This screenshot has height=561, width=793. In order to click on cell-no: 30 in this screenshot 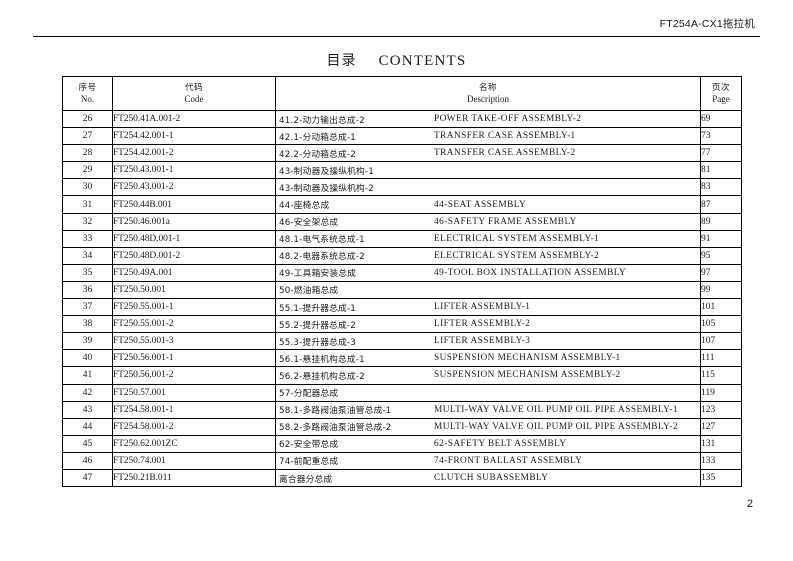, I will do `click(87, 187)`.